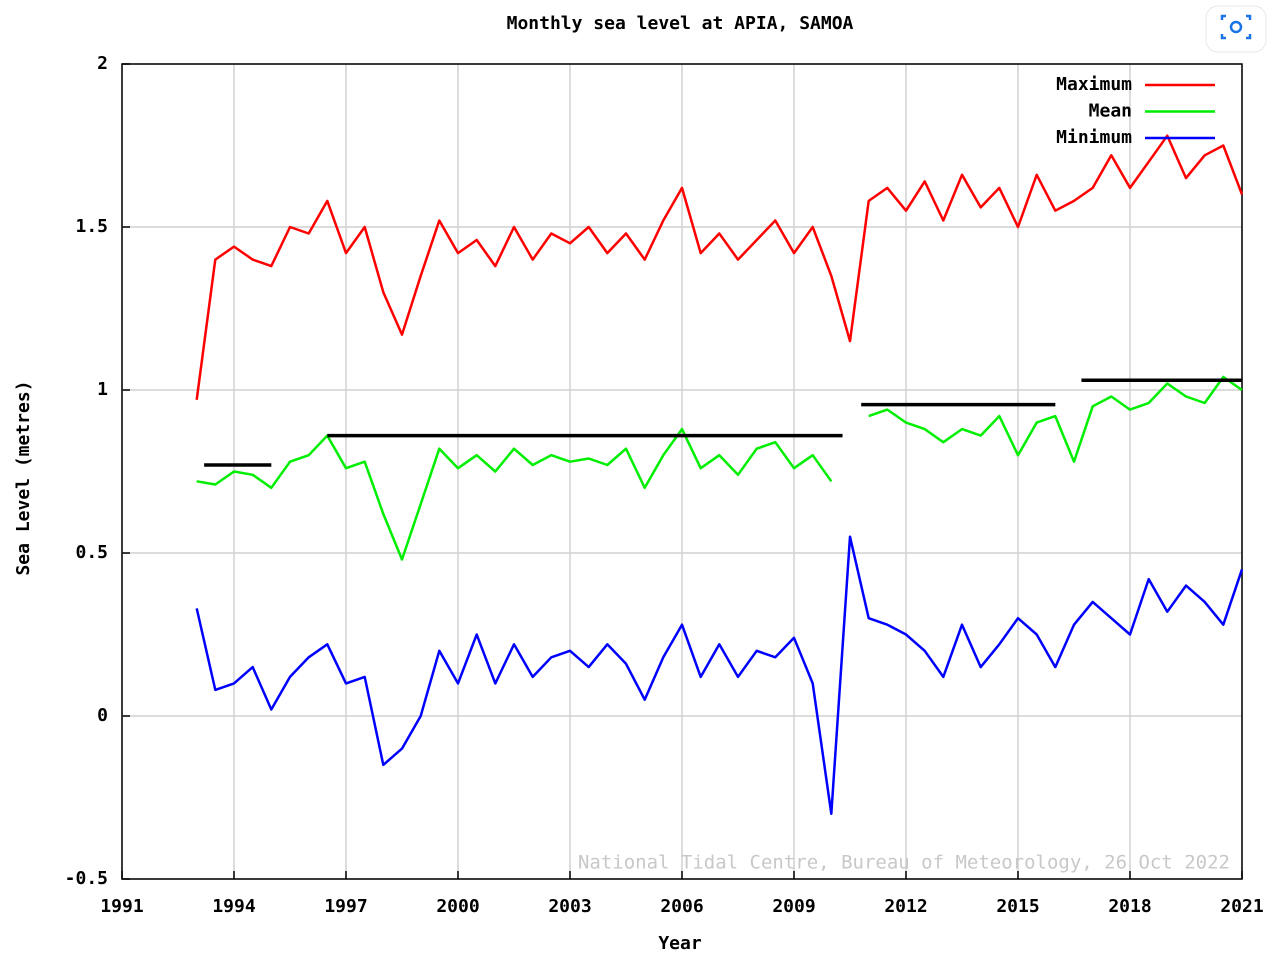  I want to click on lens-circle, so click(1236, 27).